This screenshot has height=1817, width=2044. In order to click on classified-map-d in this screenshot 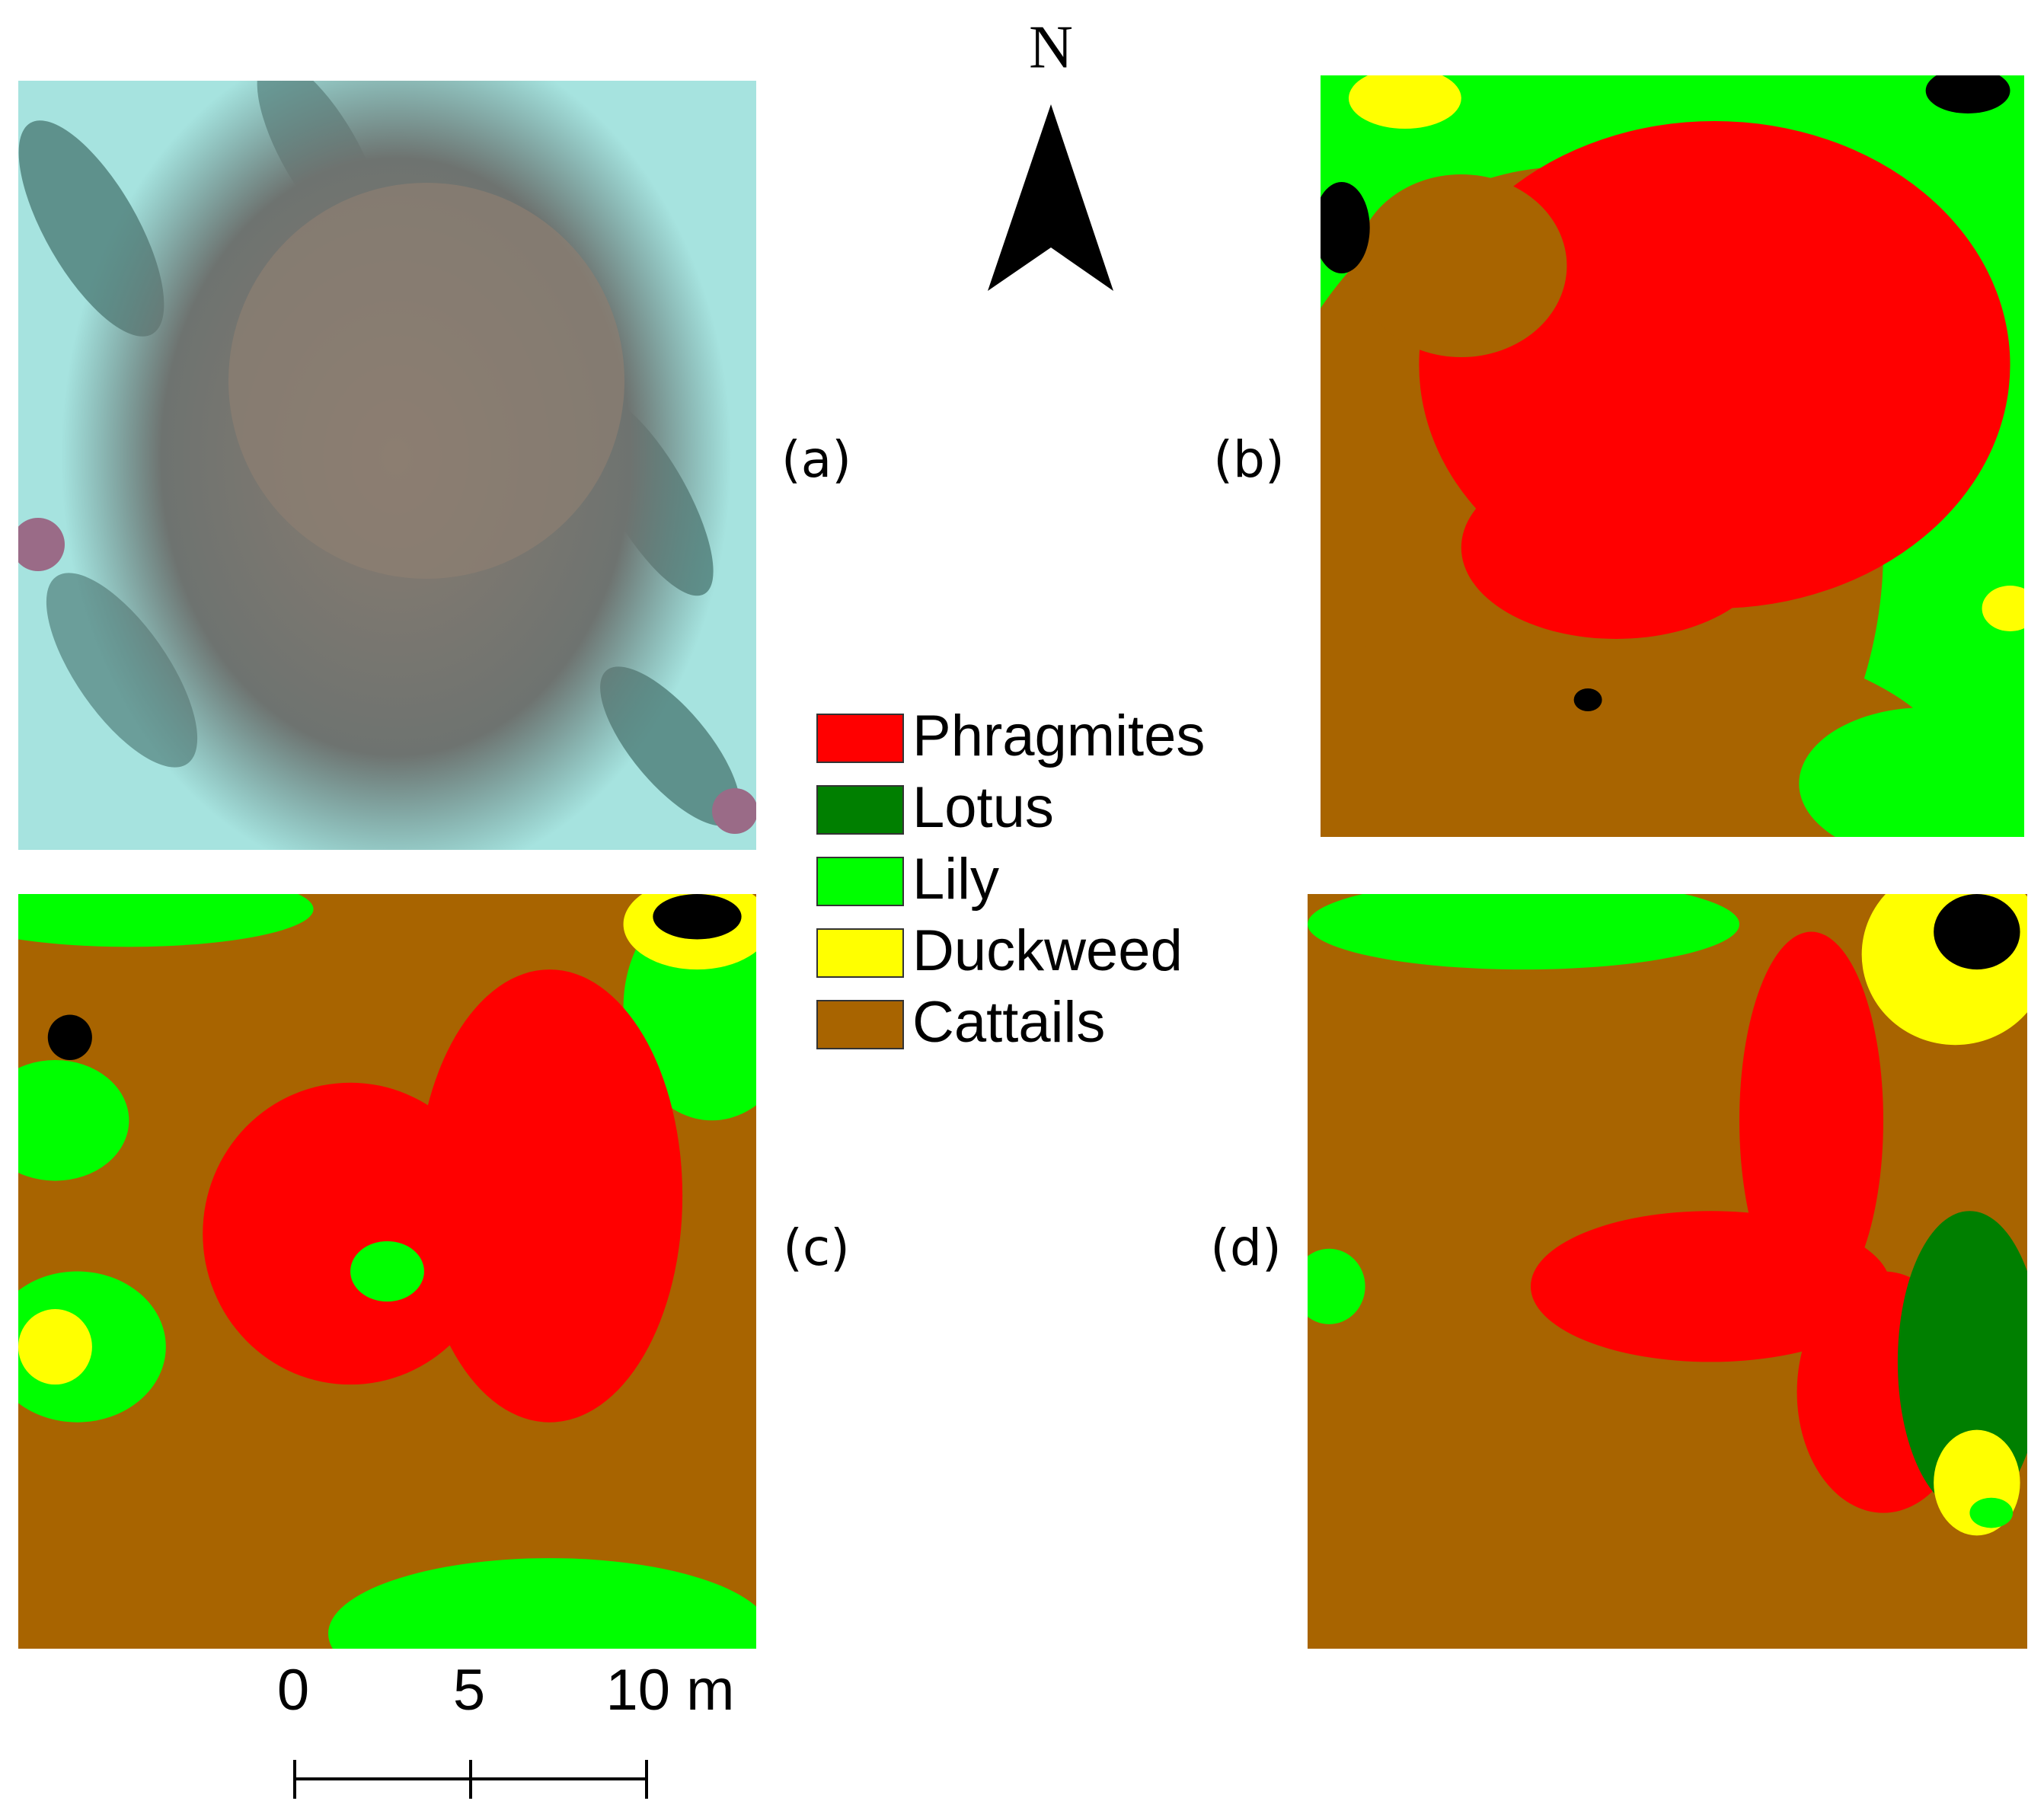, I will do `click(1668, 1271)`.